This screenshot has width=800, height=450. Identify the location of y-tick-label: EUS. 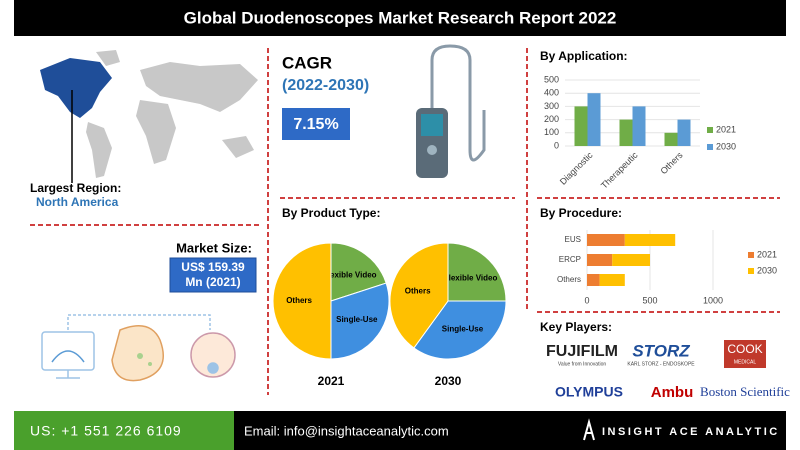
(573, 239).